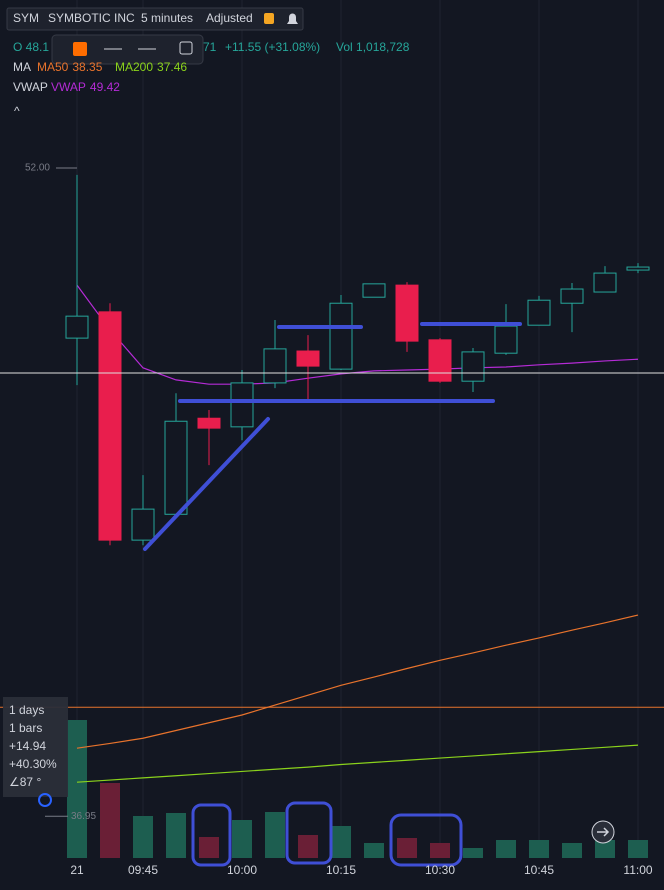 This screenshot has height=890, width=664. Describe the element at coordinates (17, 111) in the screenshot. I see `collapse-toggle: ^` at that location.